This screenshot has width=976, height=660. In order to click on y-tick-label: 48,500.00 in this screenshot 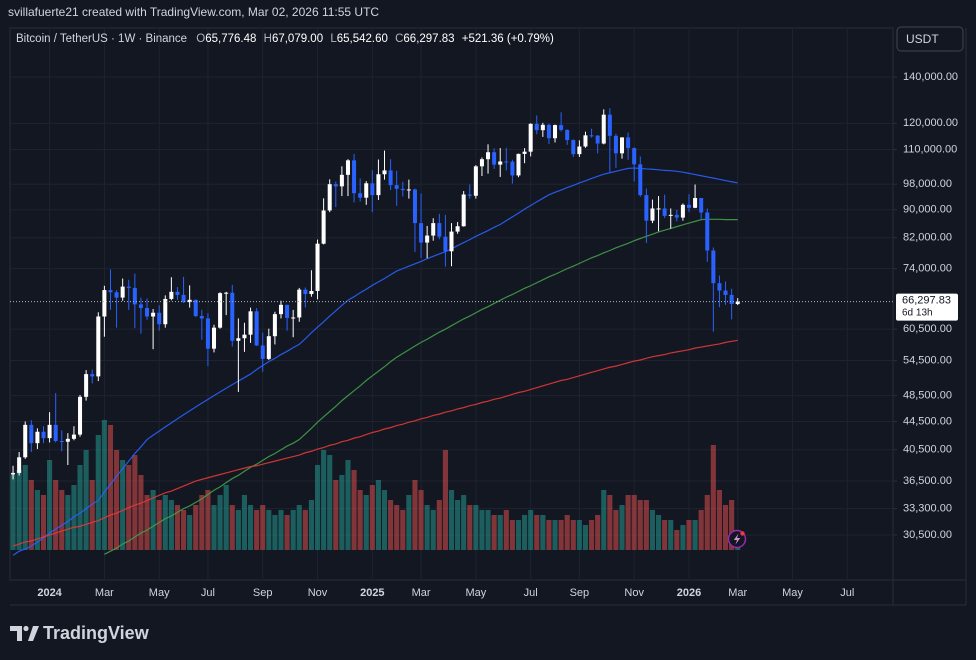, I will do `click(927, 396)`.